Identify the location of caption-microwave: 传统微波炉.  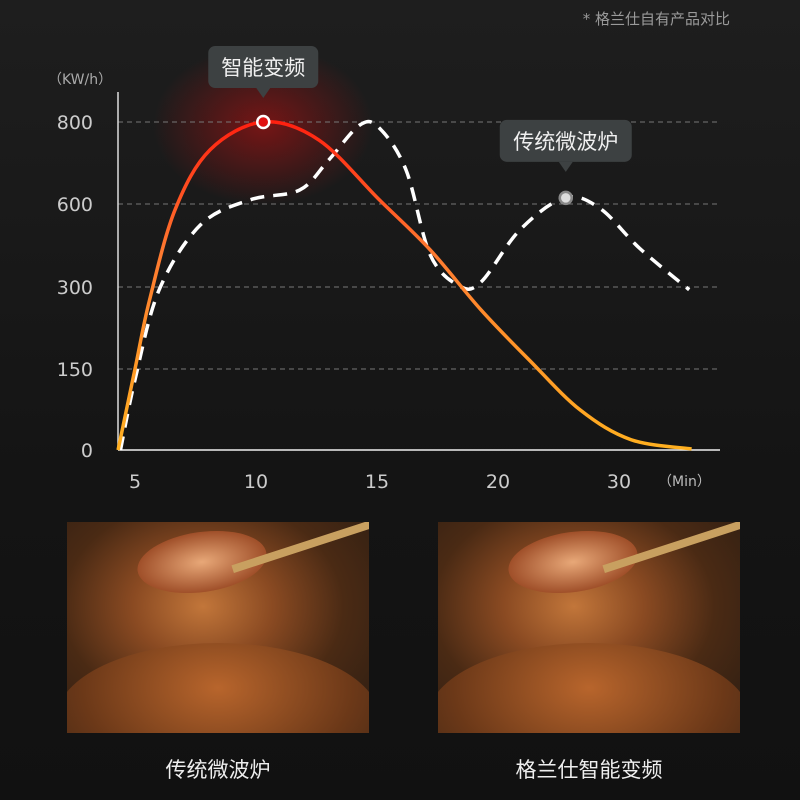
(218, 770).